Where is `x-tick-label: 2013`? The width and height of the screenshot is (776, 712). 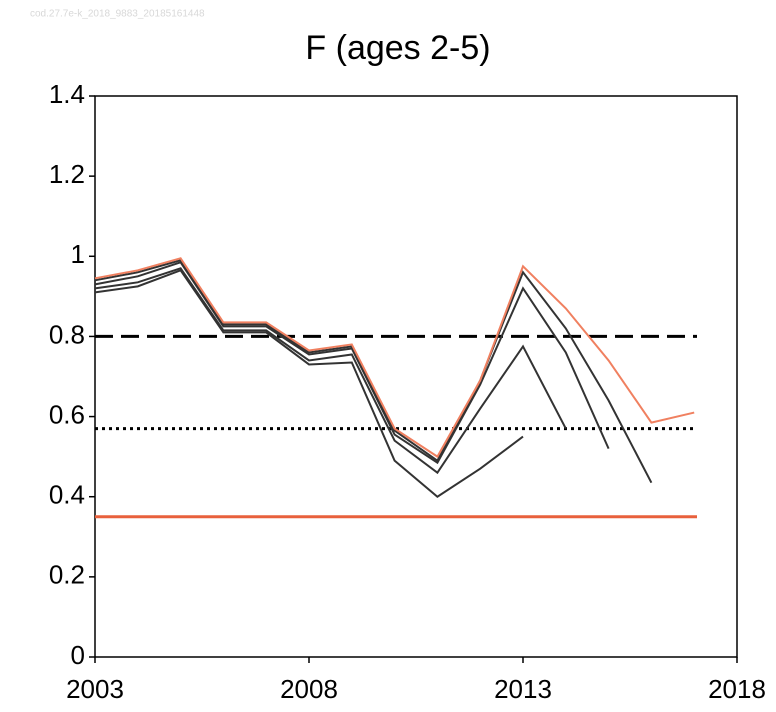 x-tick-label: 2013 is located at coordinates (523, 689).